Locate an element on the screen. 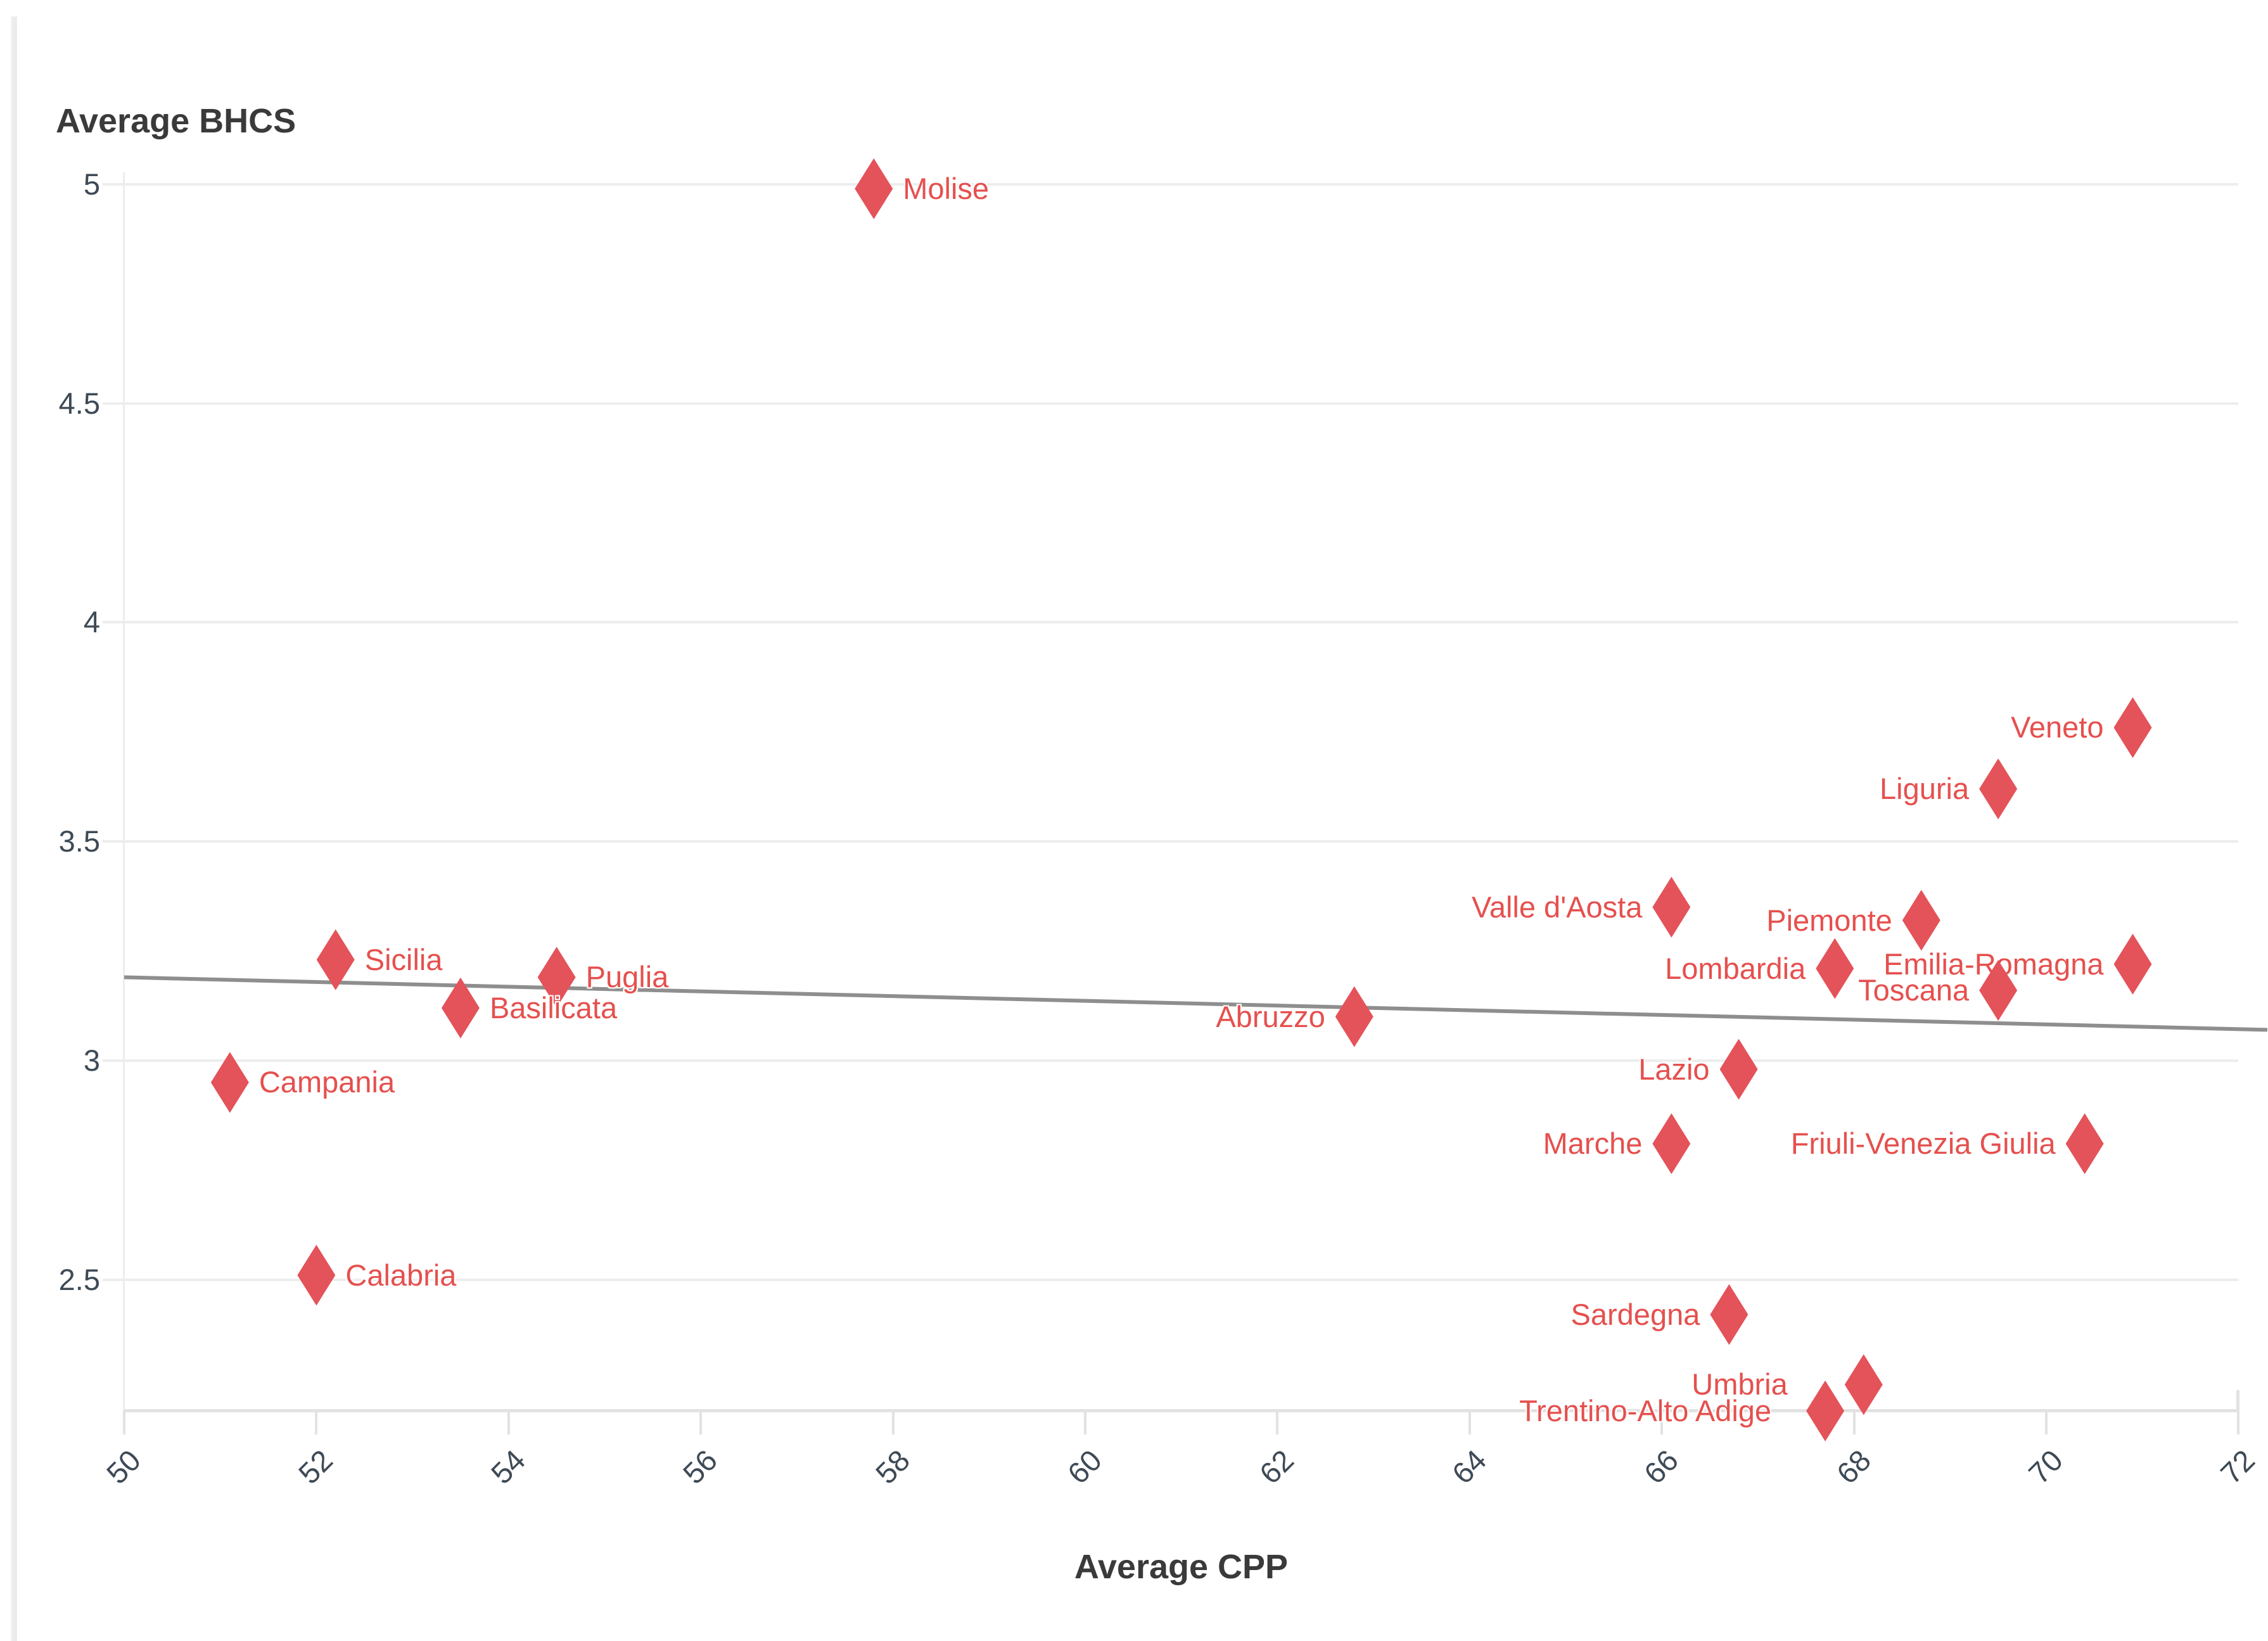  x-tick-label-52: 52 is located at coordinates (320, 1466).